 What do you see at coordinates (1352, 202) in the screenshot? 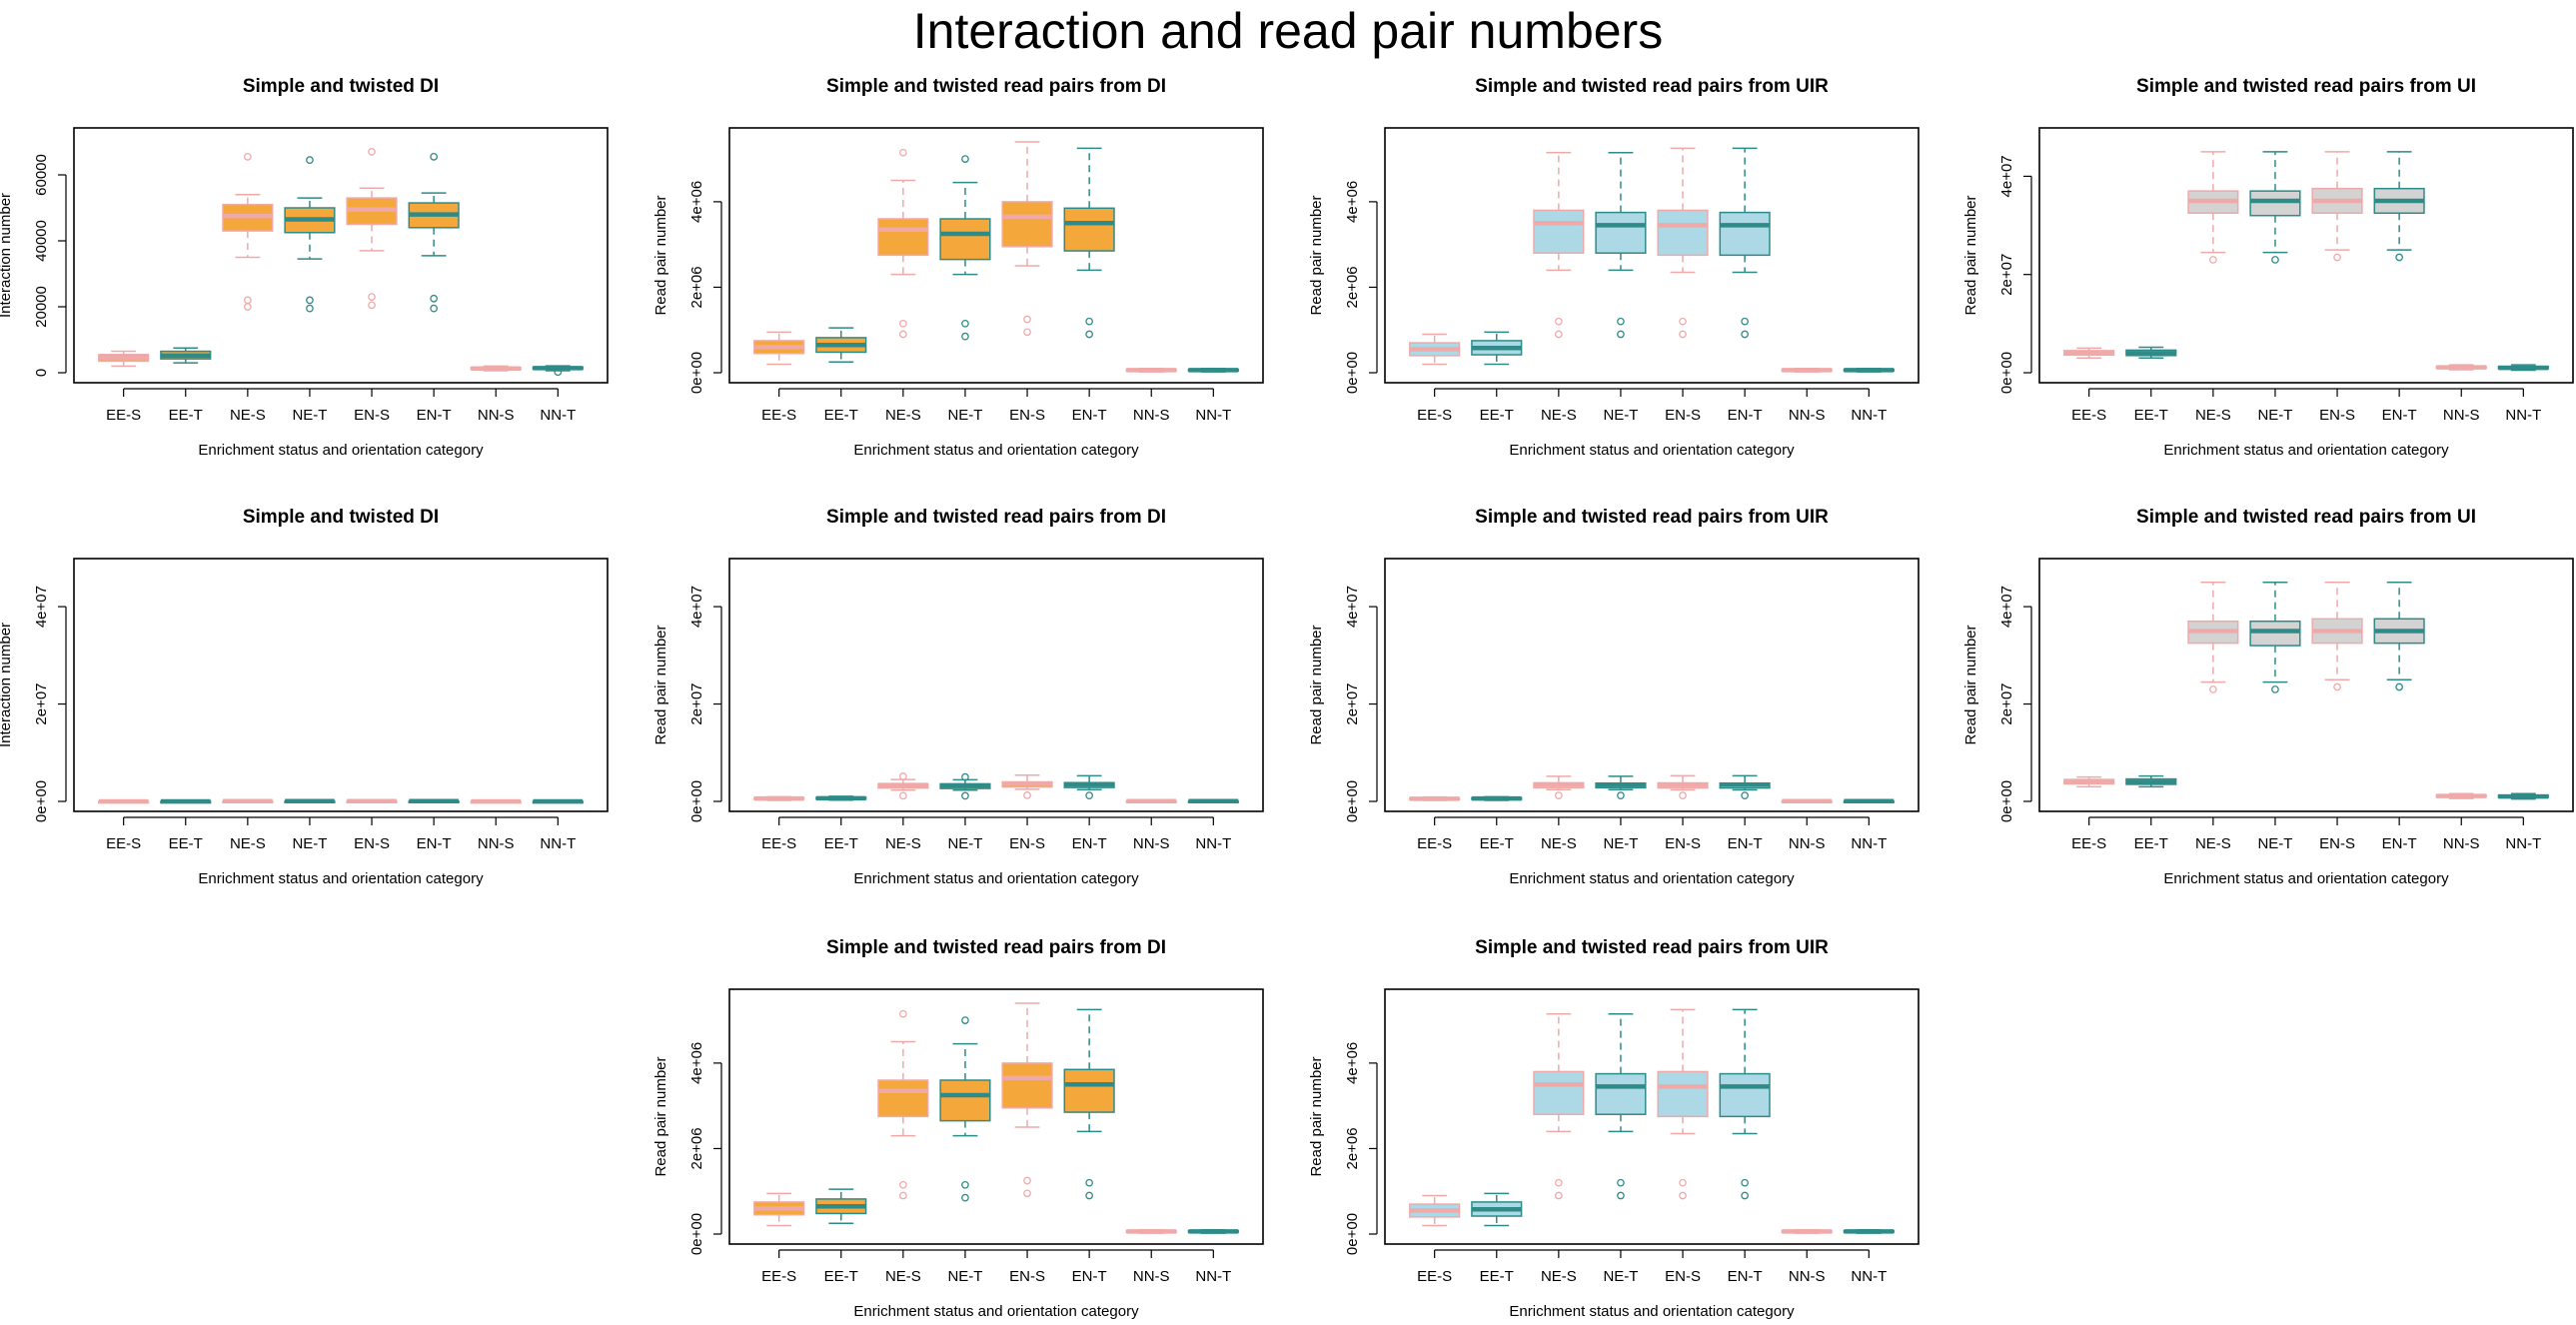
I see `y-tick-label: 4e+06` at bounding box center [1352, 202].